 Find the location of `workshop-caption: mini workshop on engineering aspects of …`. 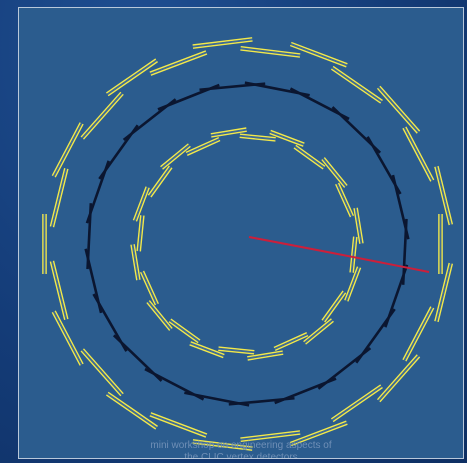

workshop-caption: mini workshop on engineering aspects of … is located at coordinates (241, 449).